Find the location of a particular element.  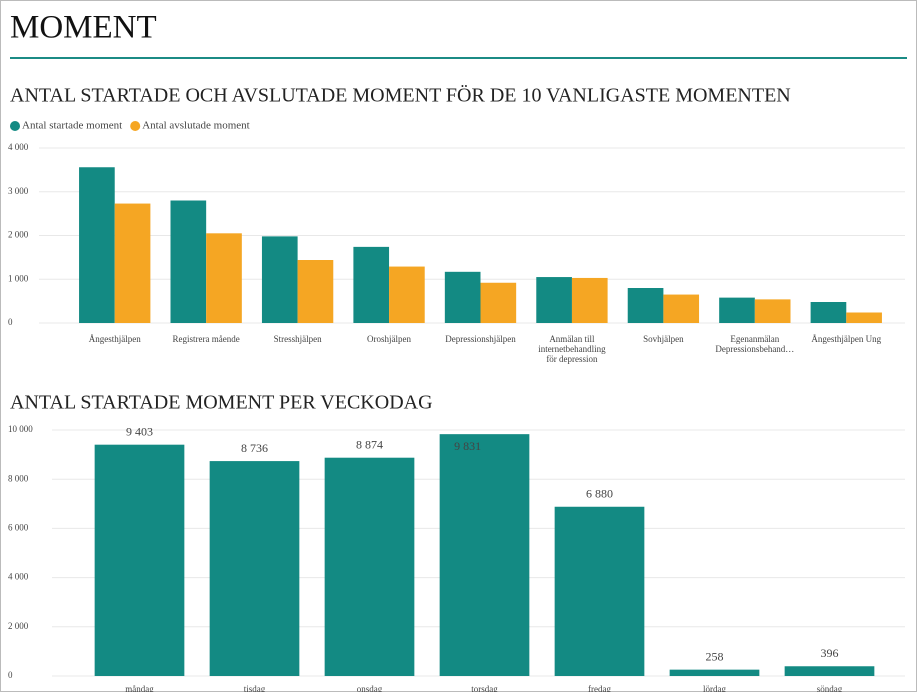

x-tick-label: onsdag is located at coordinates (370, 688).